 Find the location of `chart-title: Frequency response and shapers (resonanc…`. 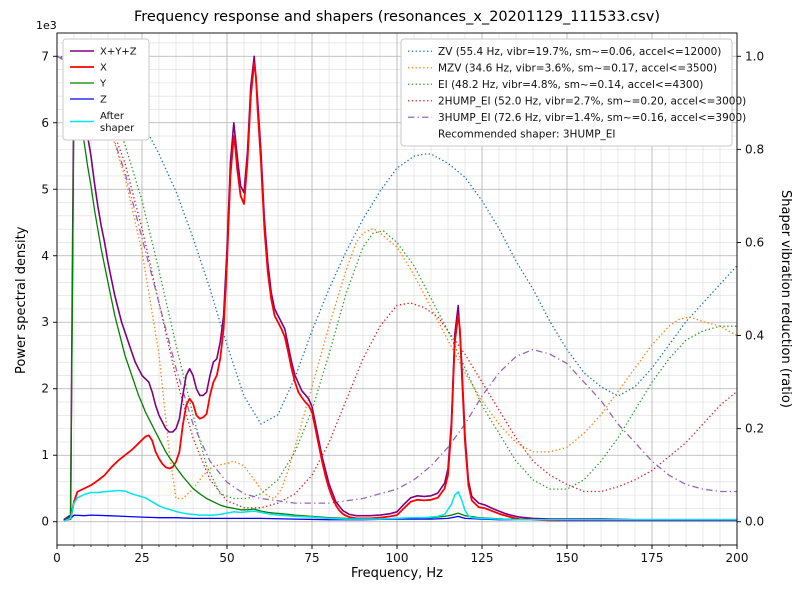

chart-title: Frequency response and shapers (resonanc… is located at coordinates (397, 17).